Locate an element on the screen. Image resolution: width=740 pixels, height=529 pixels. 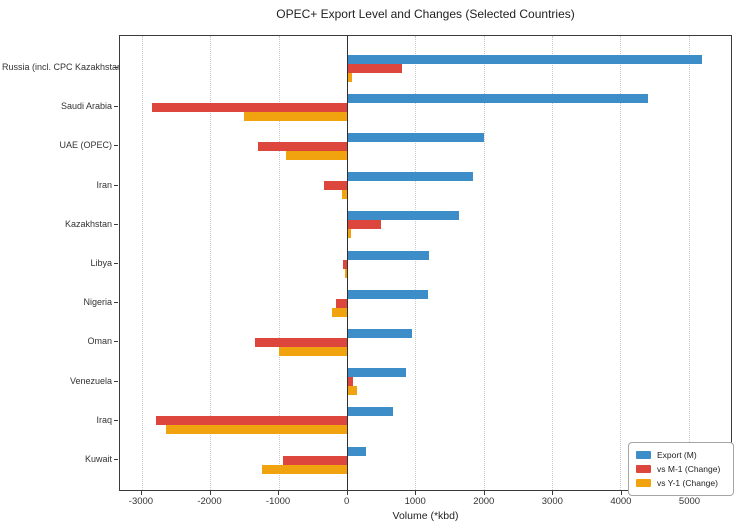
zero-axis-line is located at coordinates (347, 263).